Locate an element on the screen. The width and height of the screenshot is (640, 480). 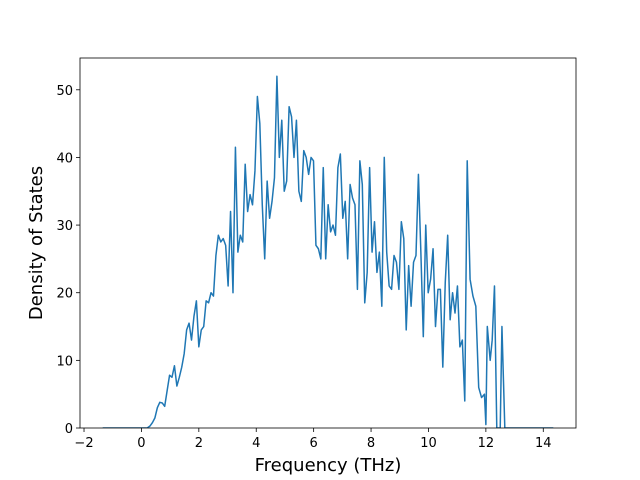
y-tick-label: 10 is located at coordinates (64, 361).